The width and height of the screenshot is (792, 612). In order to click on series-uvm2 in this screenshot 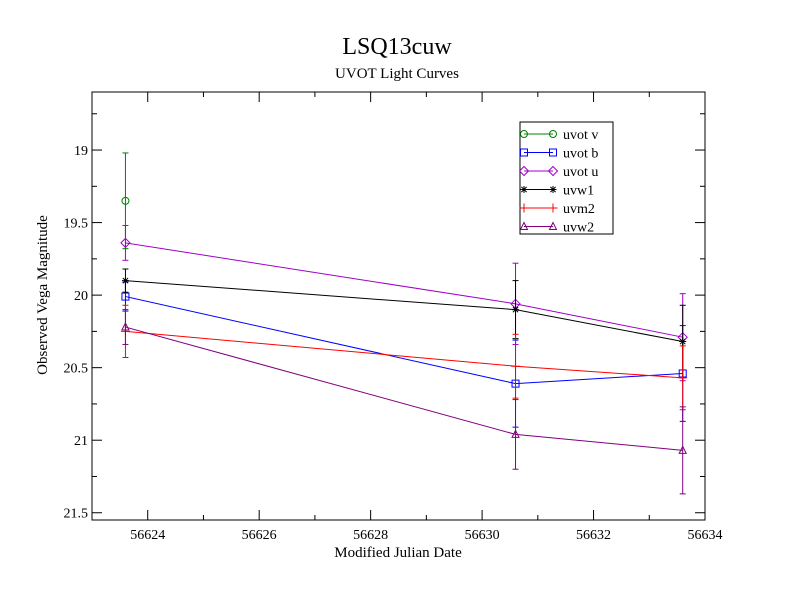, I will do `click(404, 357)`.